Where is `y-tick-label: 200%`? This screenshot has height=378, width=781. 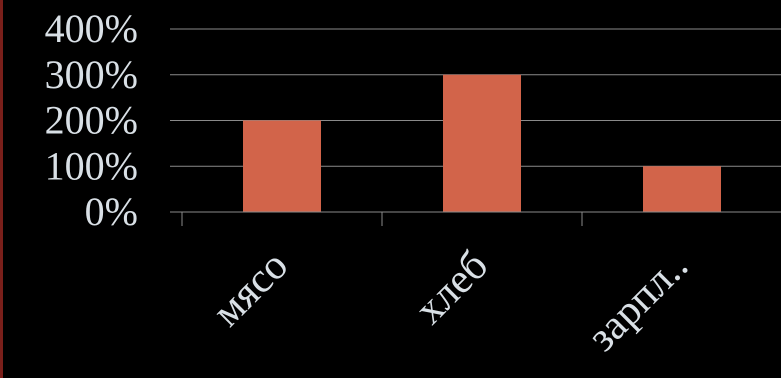
y-tick-label: 200% is located at coordinates (91, 120).